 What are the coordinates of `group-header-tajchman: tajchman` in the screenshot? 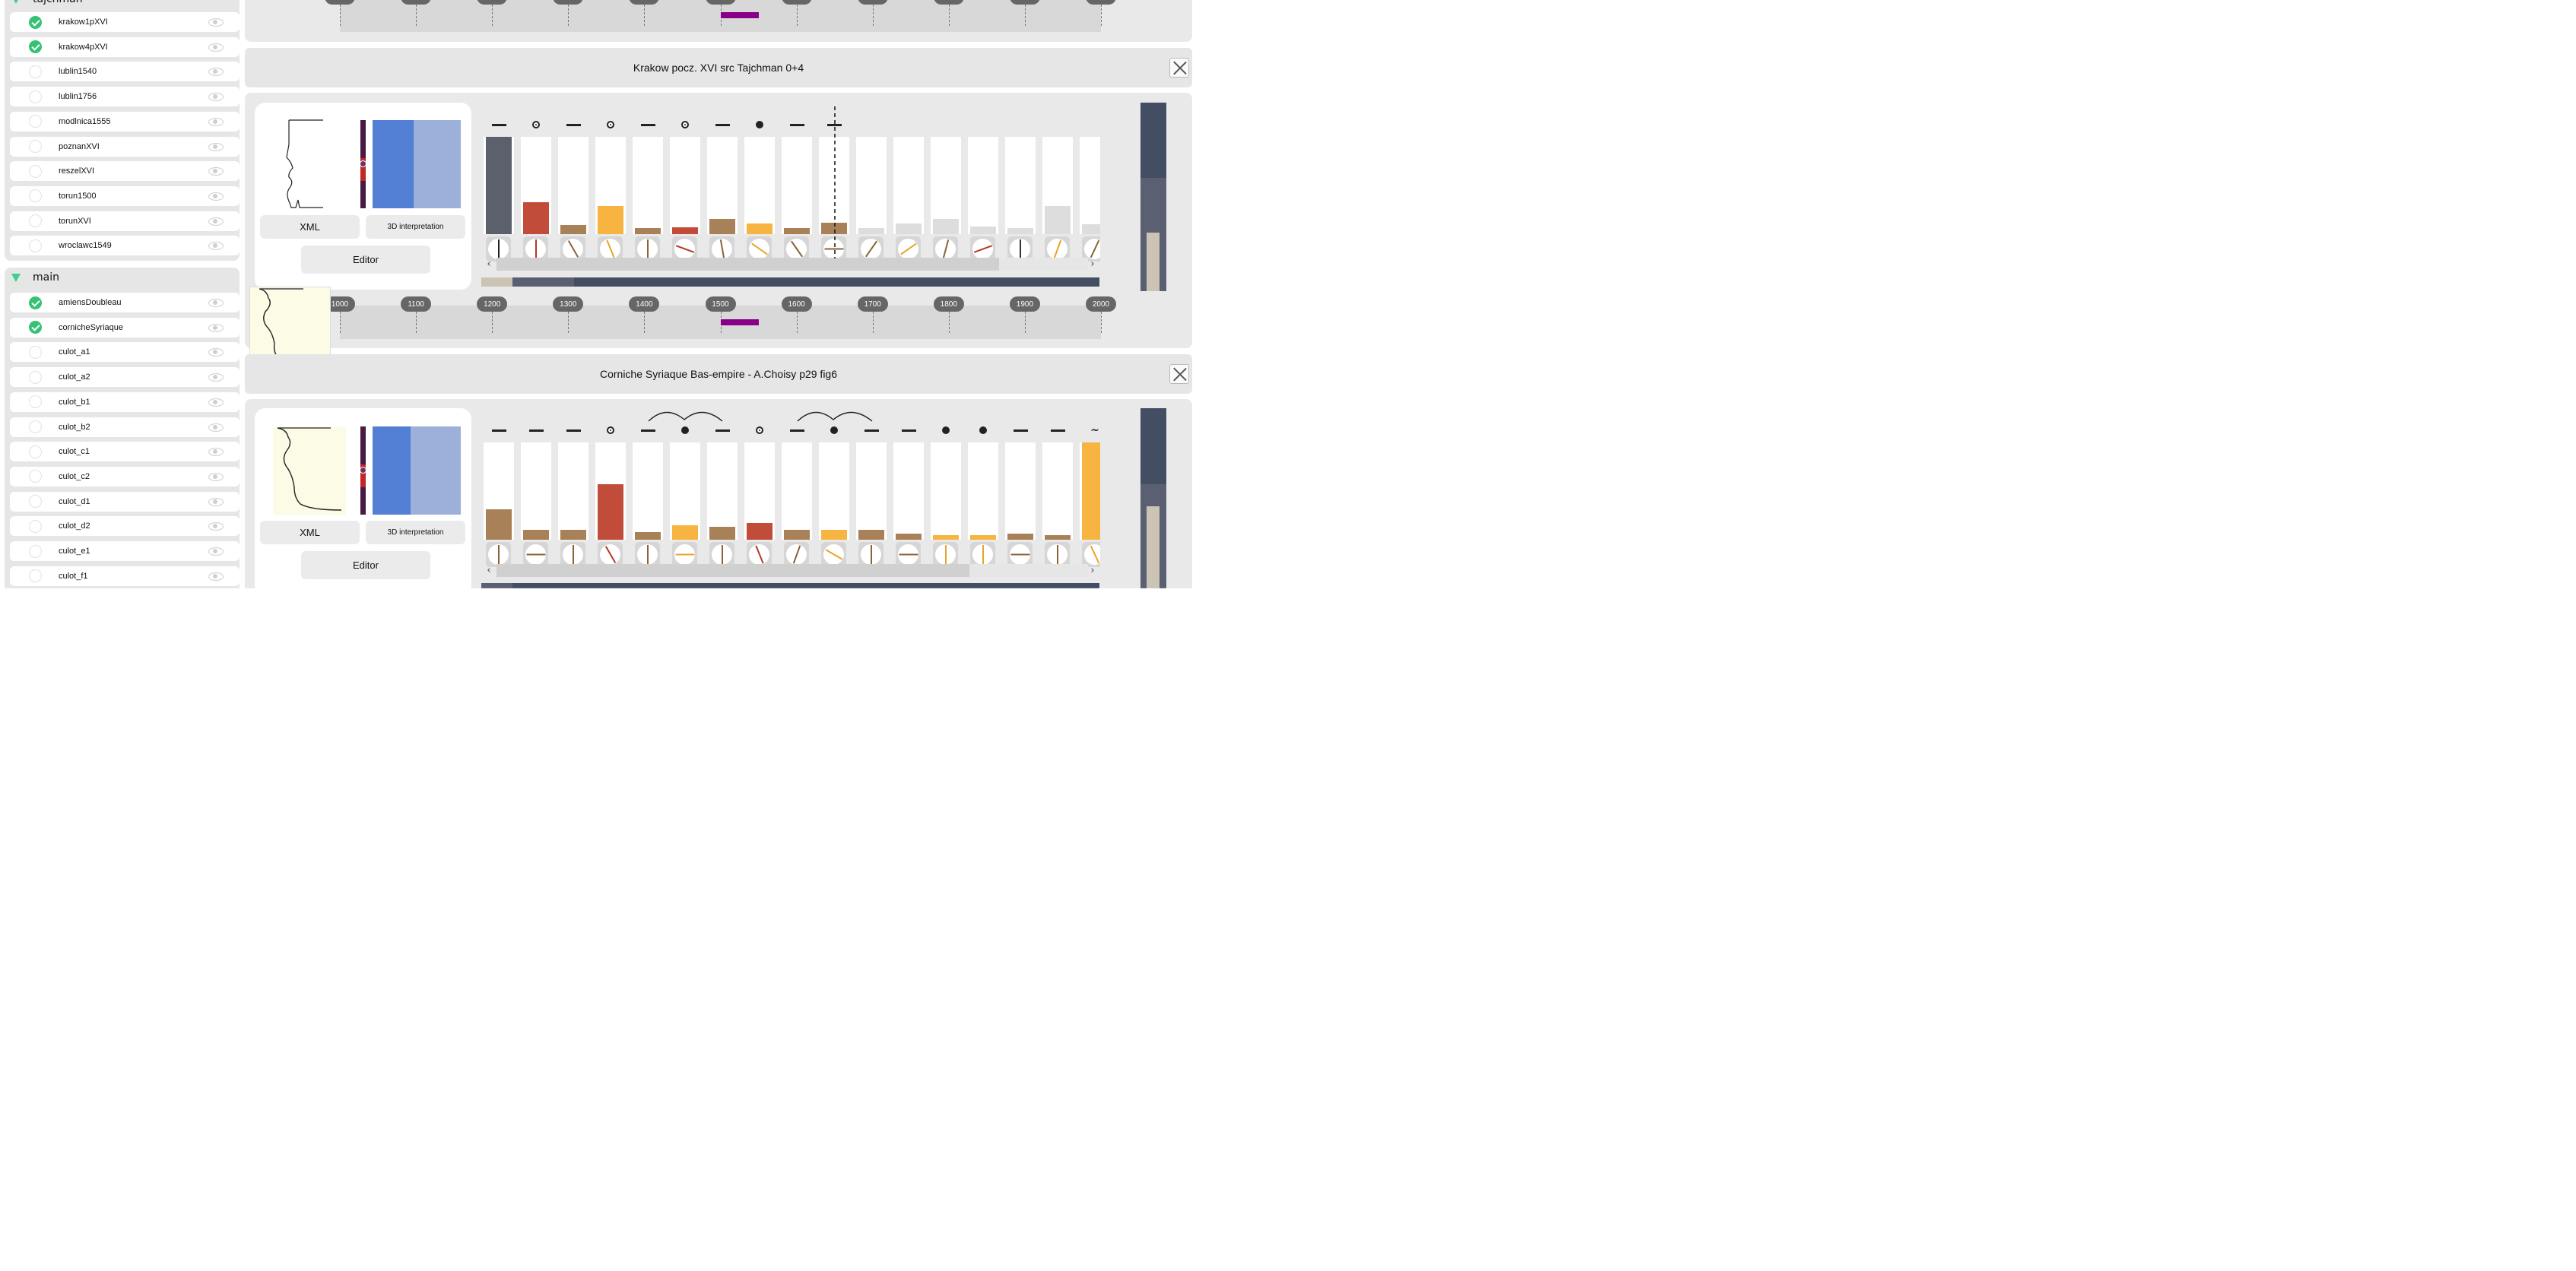 It's located at (123, 4).